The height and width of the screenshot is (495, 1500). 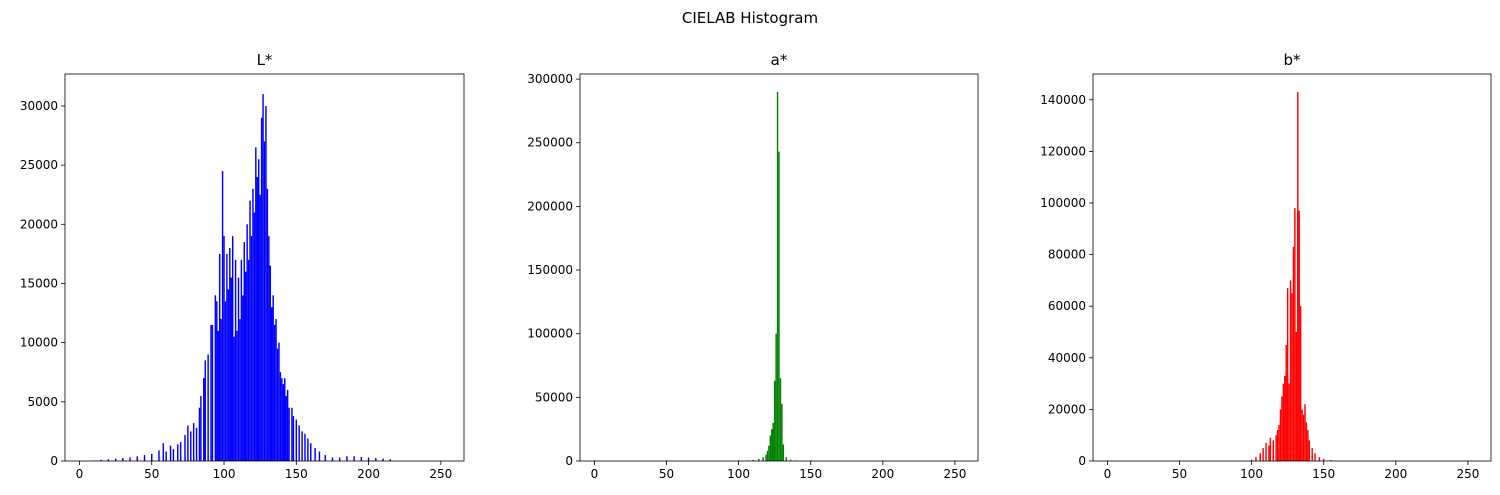 What do you see at coordinates (550, 270) in the screenshot?
I see `y-tick-label: 150000` at bounding box center [550, 270].